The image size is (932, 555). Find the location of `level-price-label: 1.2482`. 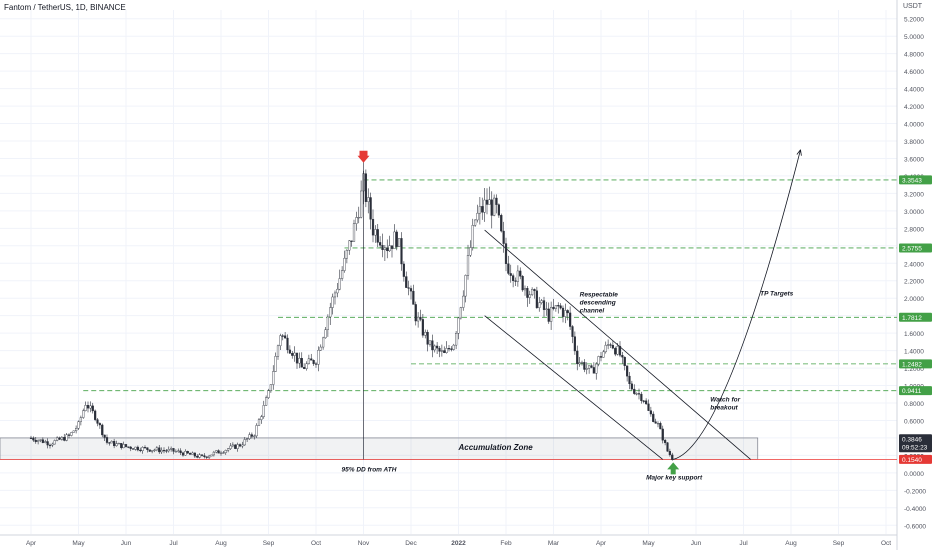

level-price-label: 1.2482 is located at coordinates (912, 364).